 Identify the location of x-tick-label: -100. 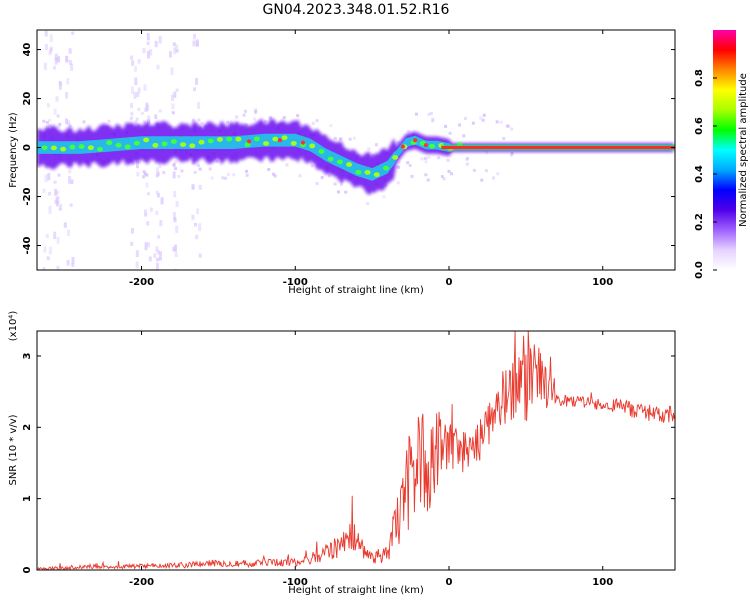
(295, 582).